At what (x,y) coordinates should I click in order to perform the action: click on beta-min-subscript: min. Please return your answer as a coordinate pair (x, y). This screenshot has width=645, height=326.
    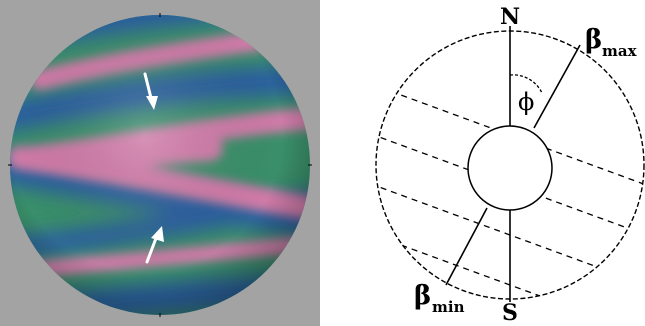
    Looking at the image, I should click on (448, 307).